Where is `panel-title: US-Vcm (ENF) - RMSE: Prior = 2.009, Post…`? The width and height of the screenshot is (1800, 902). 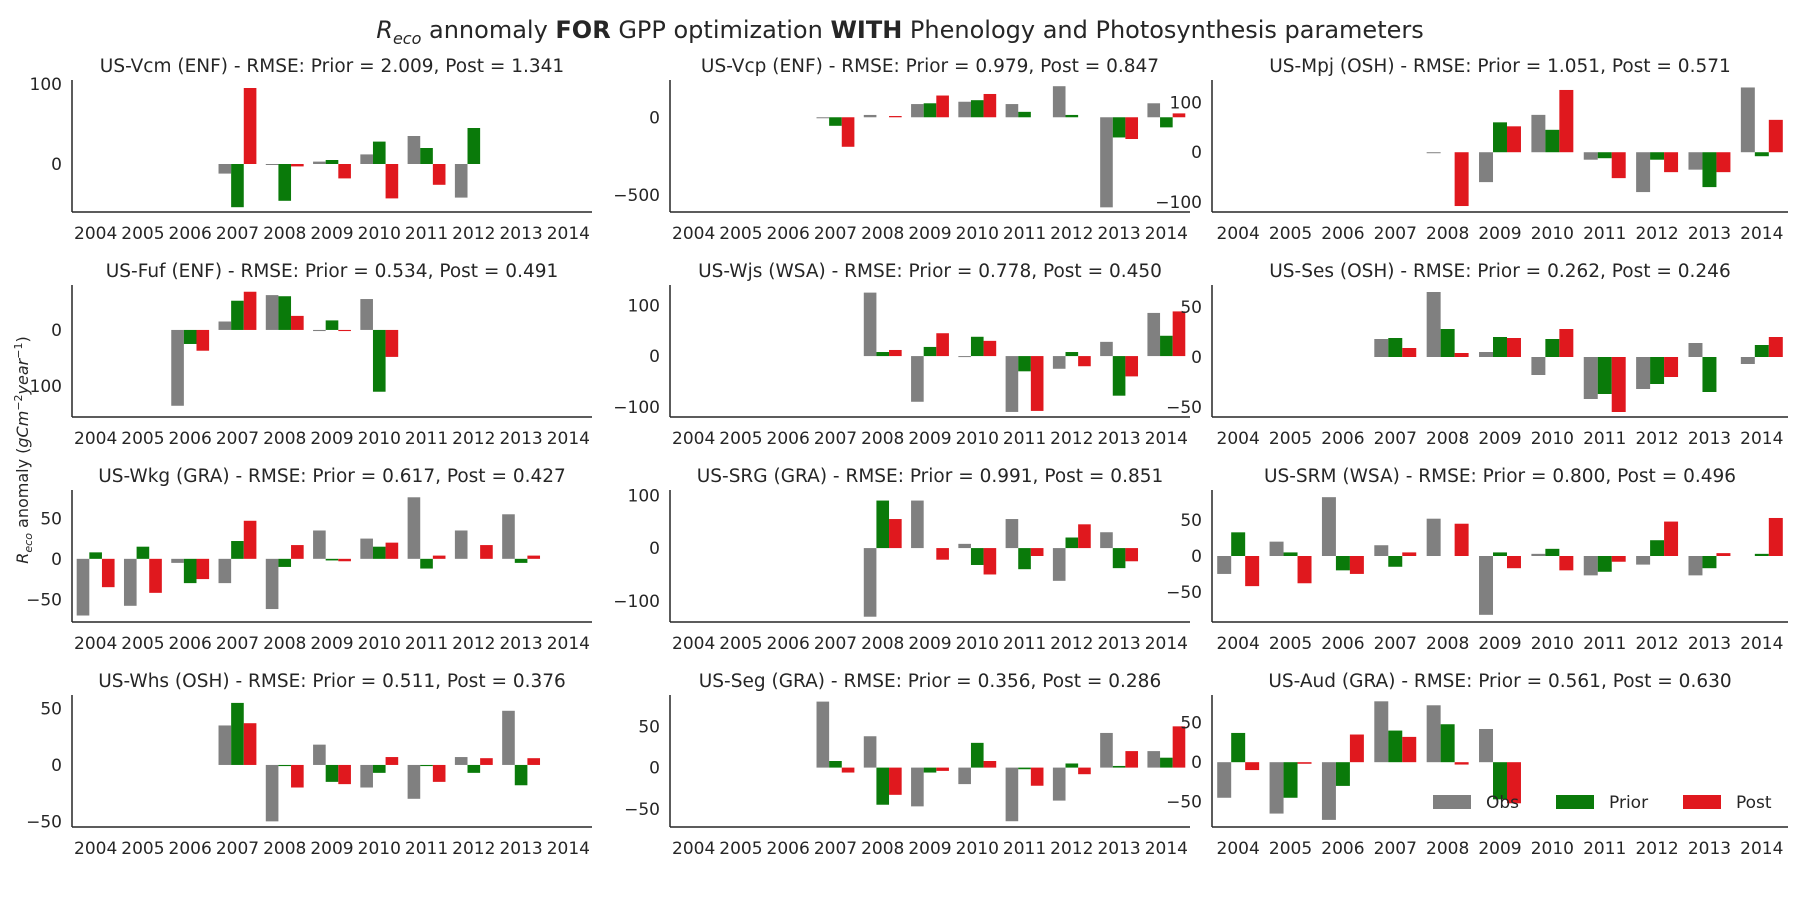
panel-title: US-Vcm (ENF) - RMSE: Prior = 2.009, Post… is located at coordinates (332, 66).